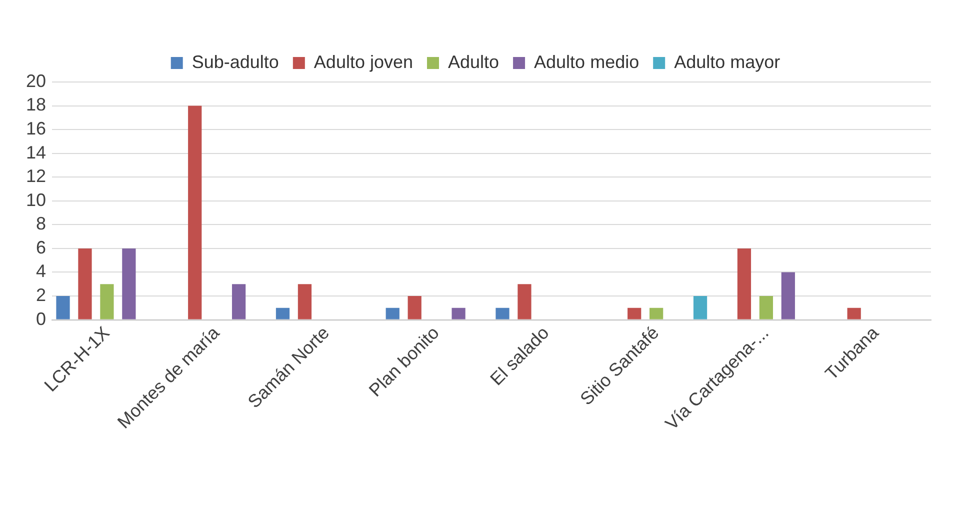  What do you see at coordinates (587, 62) in the screenshot?
I see `legend-label: Adulto medio` at bounding box center [587, 62].